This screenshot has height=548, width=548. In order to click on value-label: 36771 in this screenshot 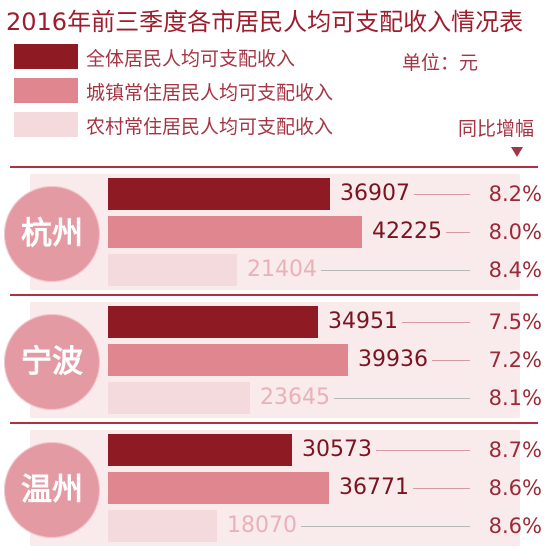, I will do `click(374, 487)`.